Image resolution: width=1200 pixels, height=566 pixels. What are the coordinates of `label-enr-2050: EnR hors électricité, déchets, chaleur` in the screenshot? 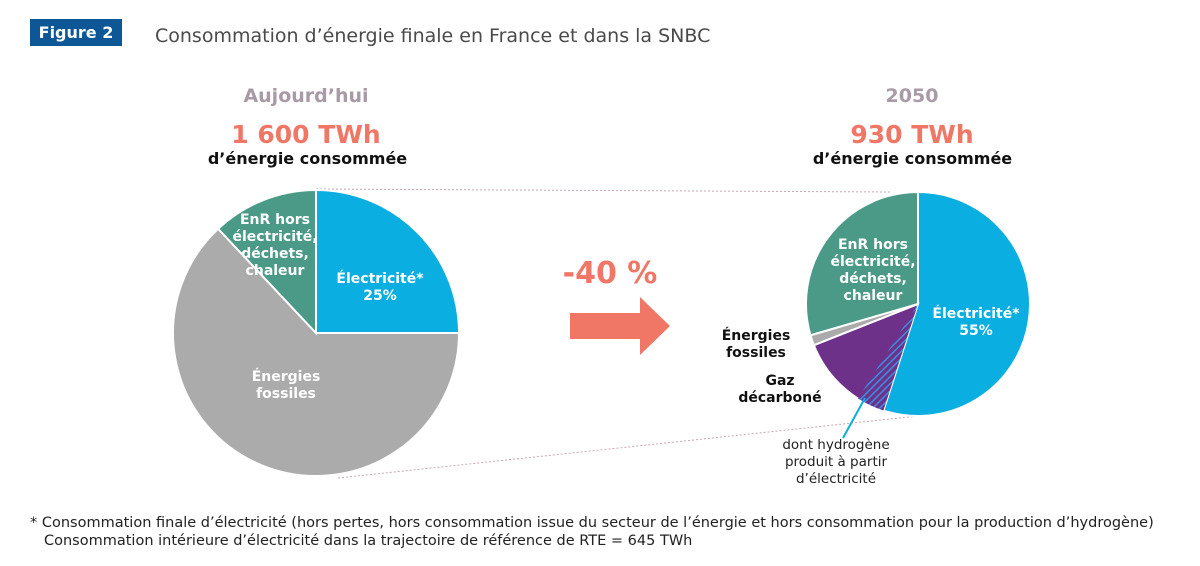 It's located at (872, 270).